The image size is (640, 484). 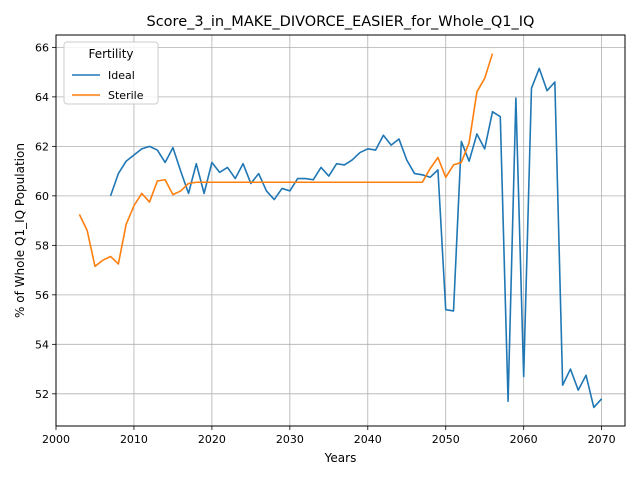 I want to click on legend-label-sterile: Sterile, so click(x=126, y=95).